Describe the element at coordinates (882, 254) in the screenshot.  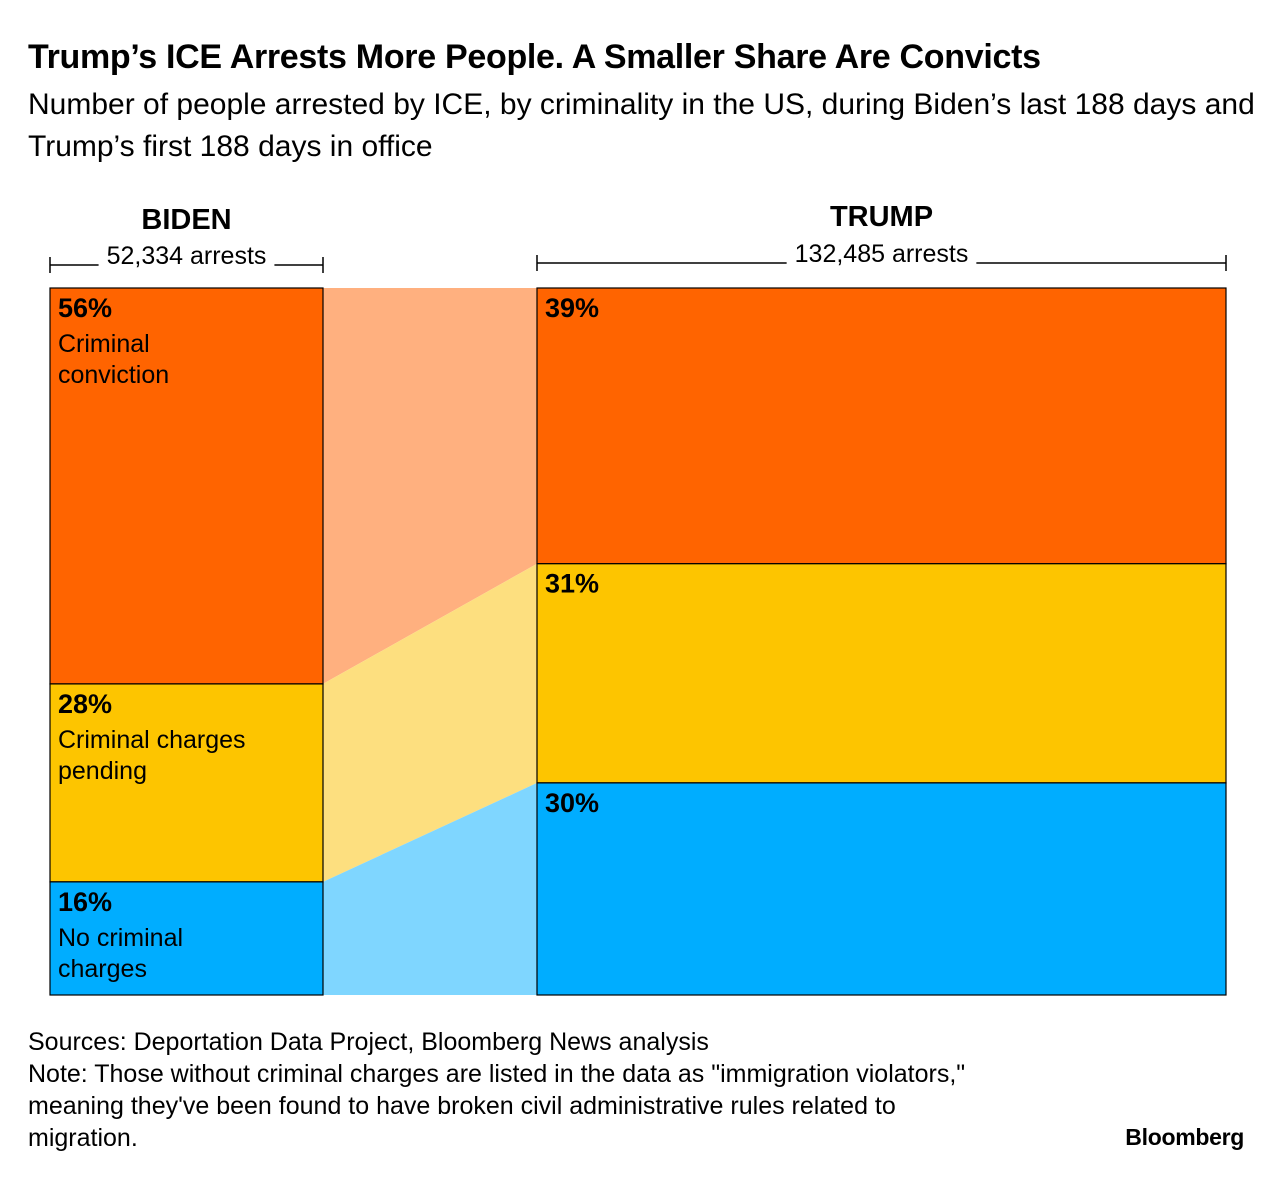
I see `total-label-trump: 132,485 arrests` at that location.